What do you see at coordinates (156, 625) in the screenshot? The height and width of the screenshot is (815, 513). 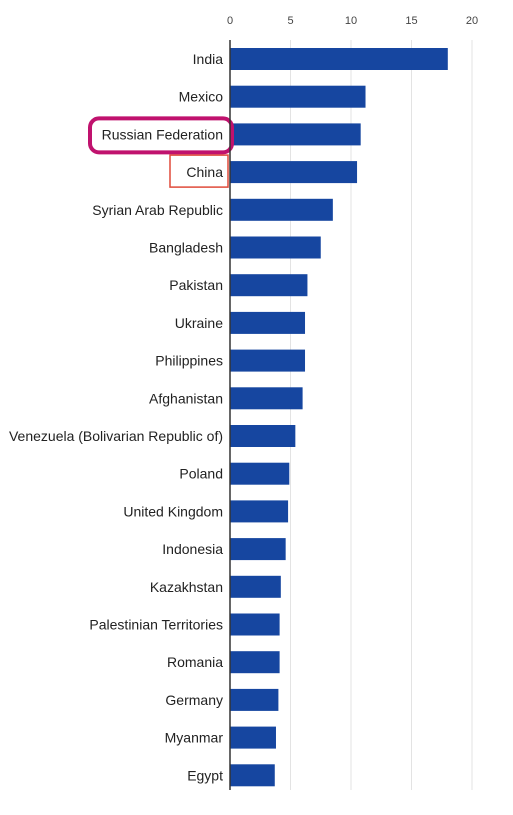 I see `category-label-palestinian-territories: Palestinian Territories` at bounding box center [156, 625].